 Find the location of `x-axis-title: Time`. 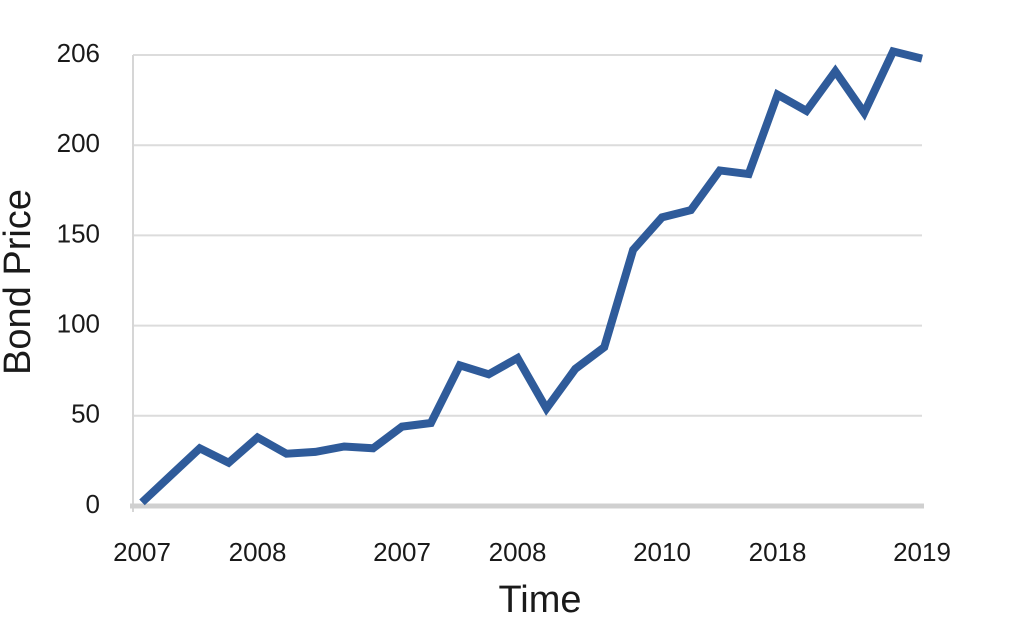

x-axis-title: Time is located at coordinates (539, 600).